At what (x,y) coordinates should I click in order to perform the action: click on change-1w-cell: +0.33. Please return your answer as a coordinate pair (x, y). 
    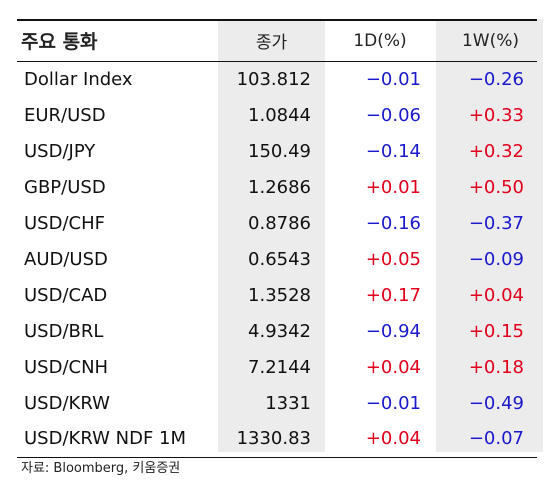
    Looking at the image, I should click on (496, 115).